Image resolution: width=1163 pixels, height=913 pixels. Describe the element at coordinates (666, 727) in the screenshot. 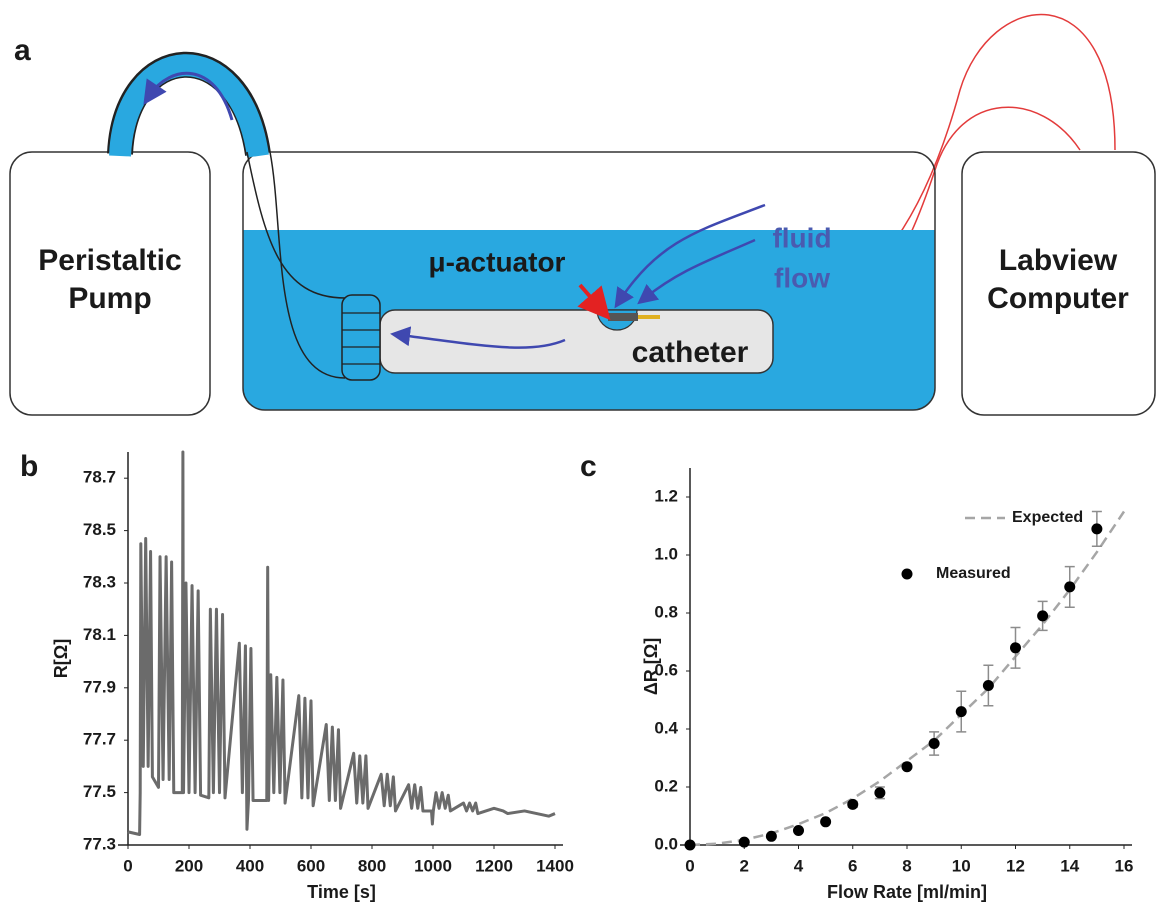

I see `y-tick-label: 0.4` at that location.